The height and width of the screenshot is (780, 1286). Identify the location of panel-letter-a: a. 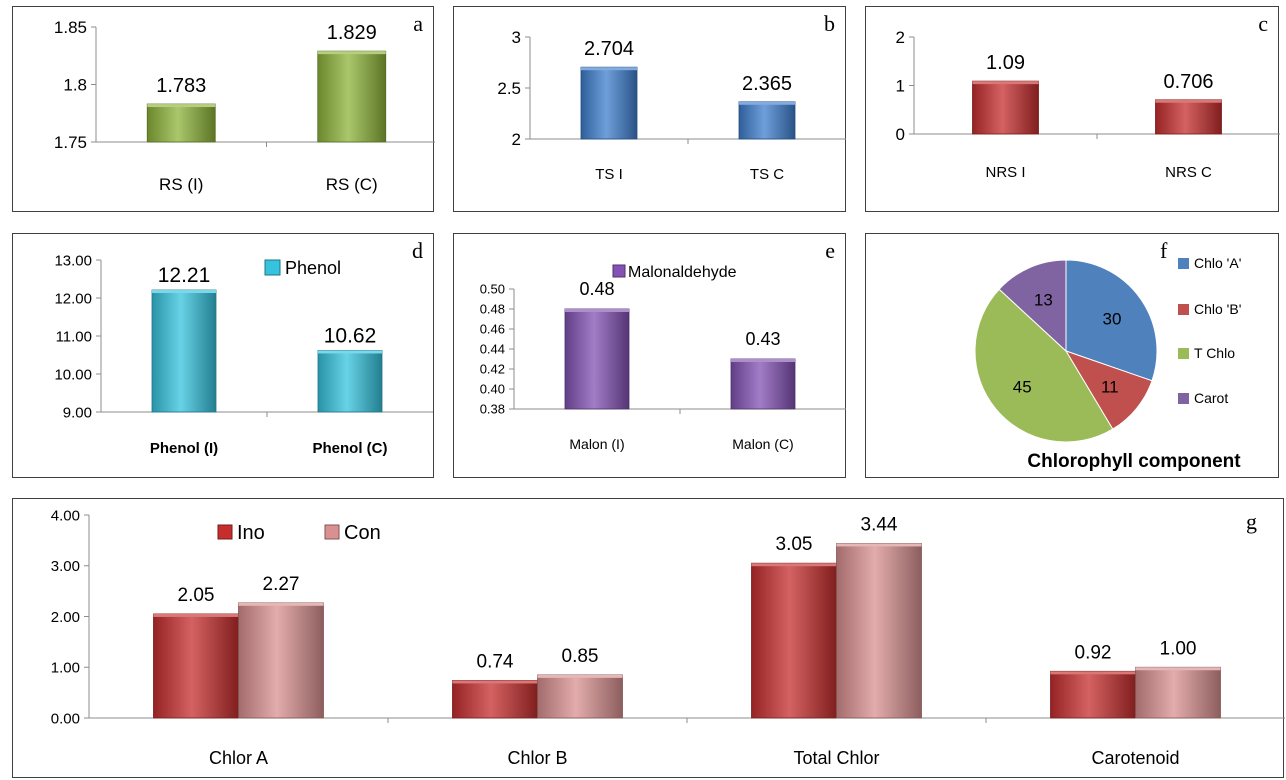
(418, 23).